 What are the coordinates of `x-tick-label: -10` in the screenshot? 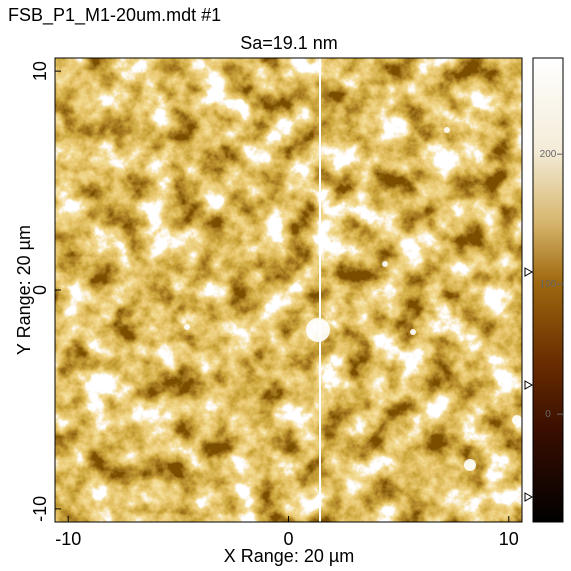 It's located at (68, 539).